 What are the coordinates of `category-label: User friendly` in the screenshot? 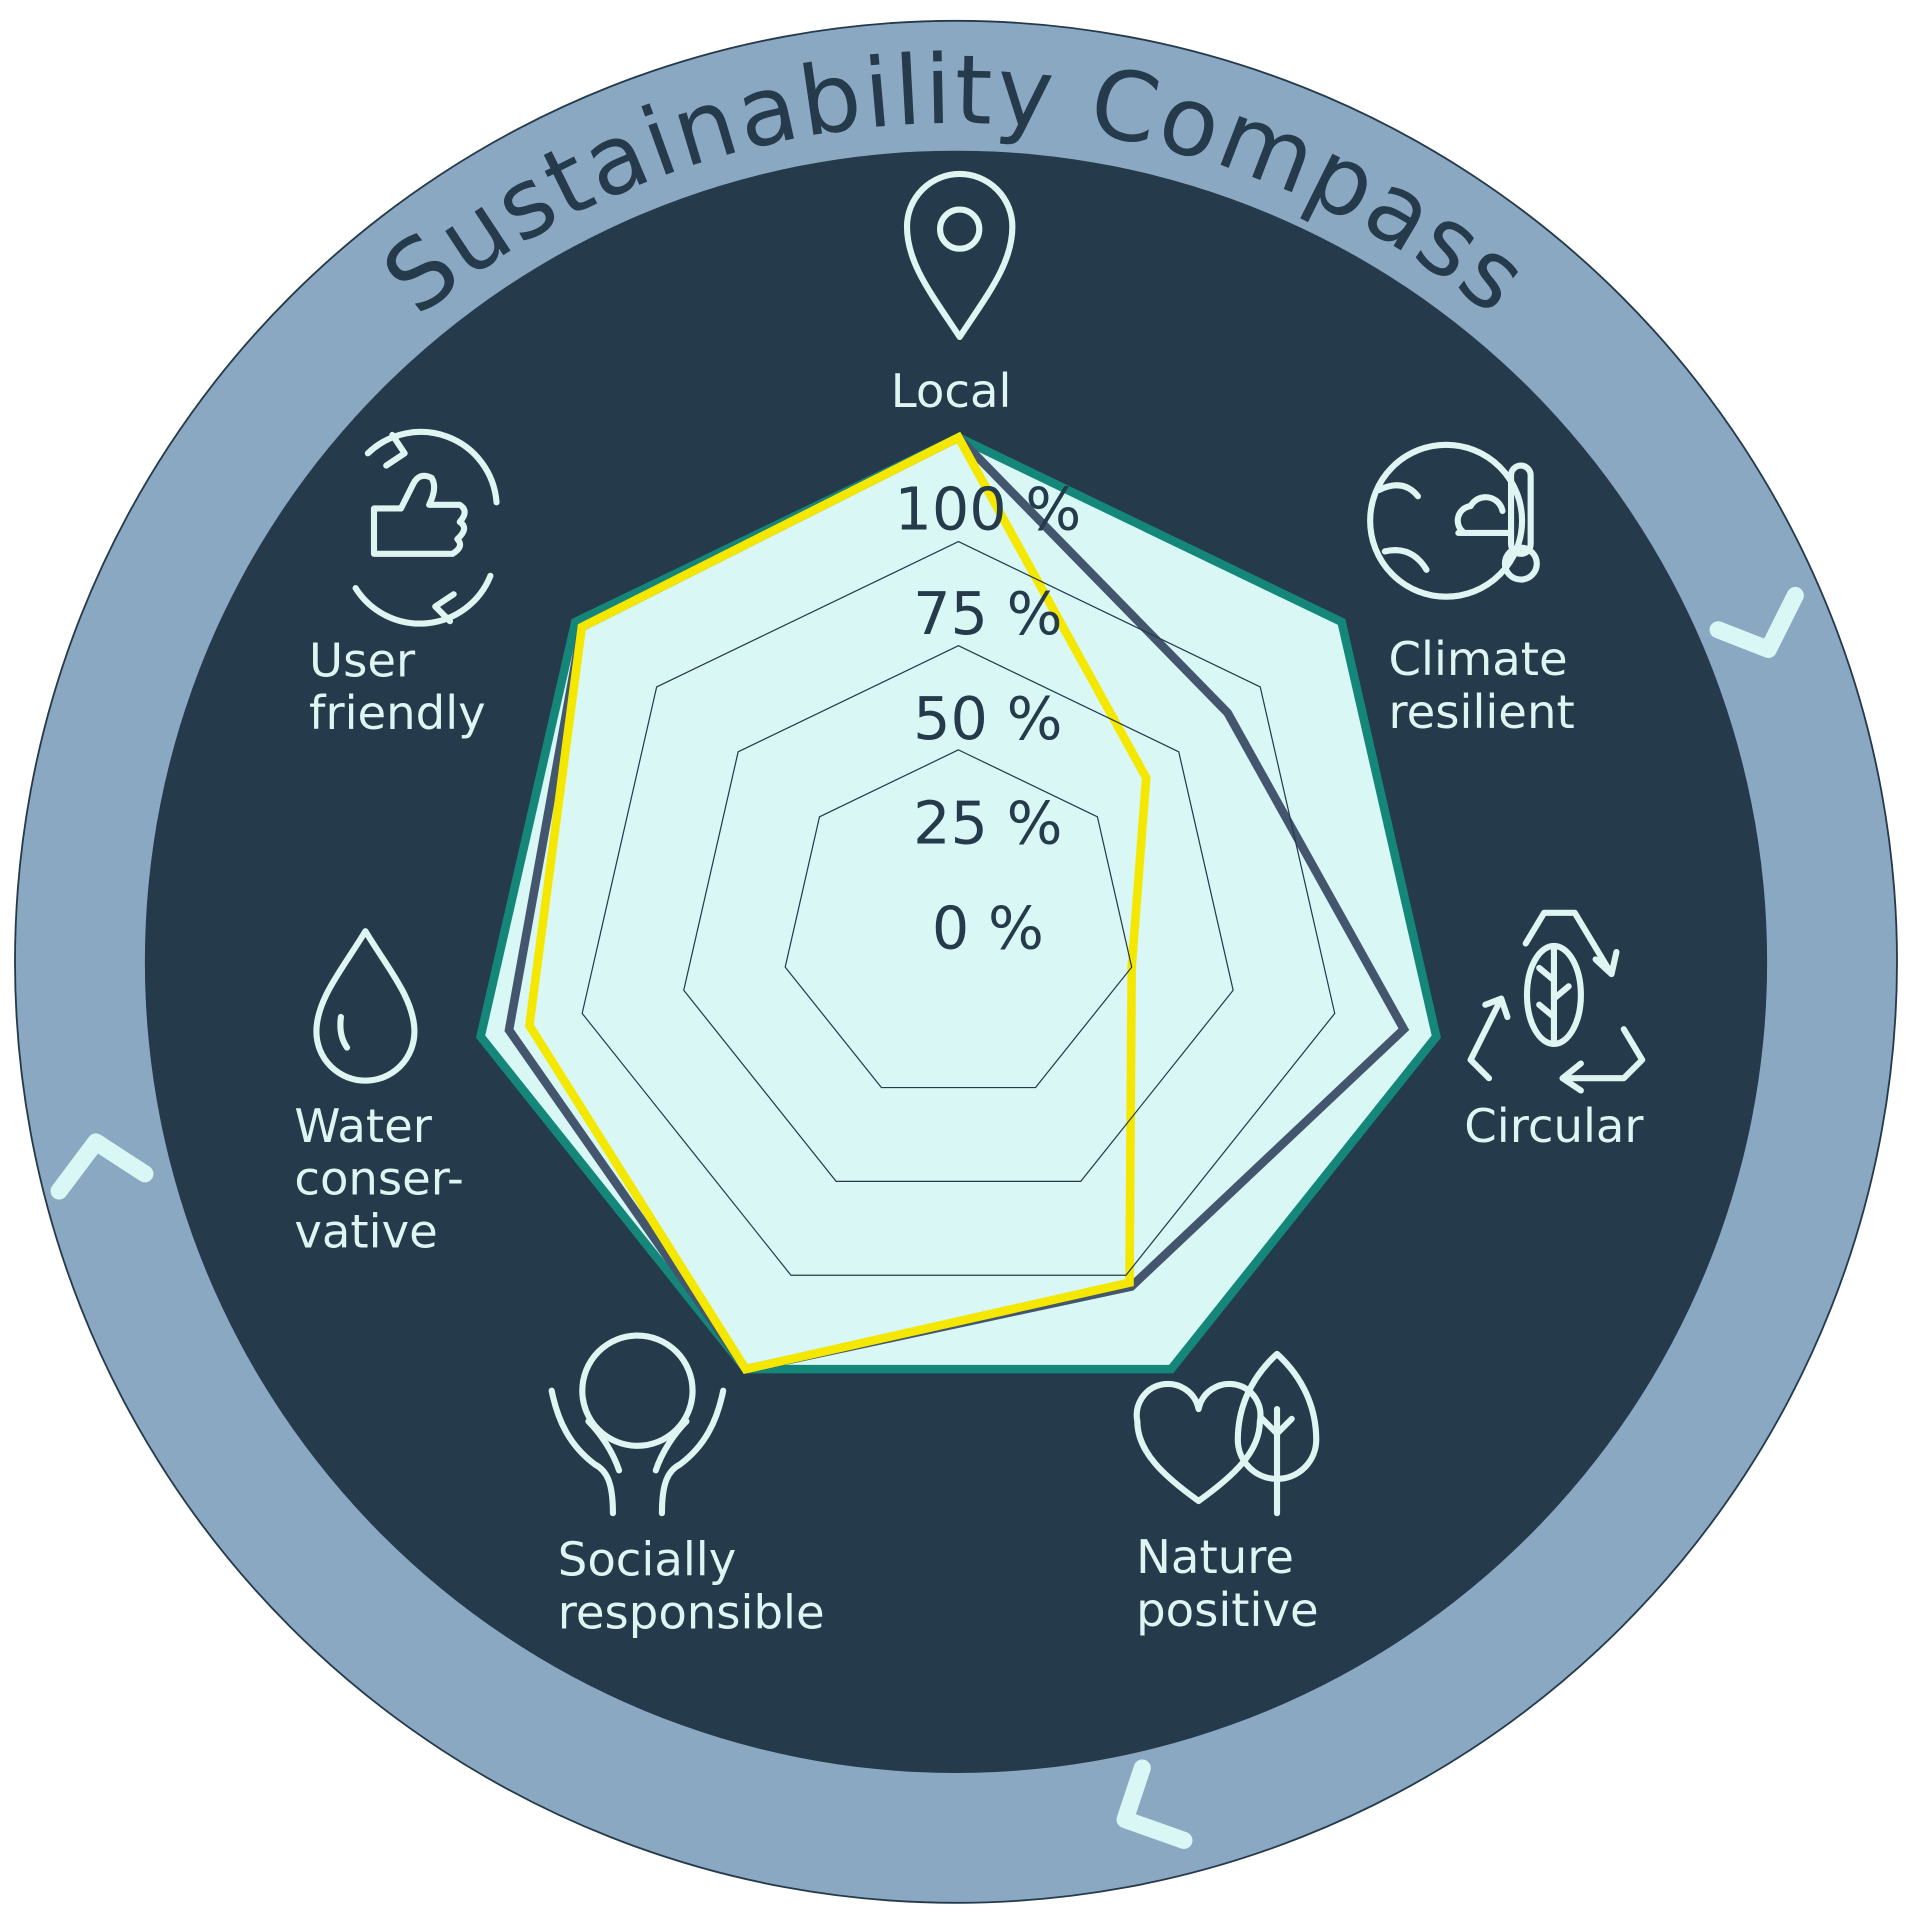 It's located at (397, 686).